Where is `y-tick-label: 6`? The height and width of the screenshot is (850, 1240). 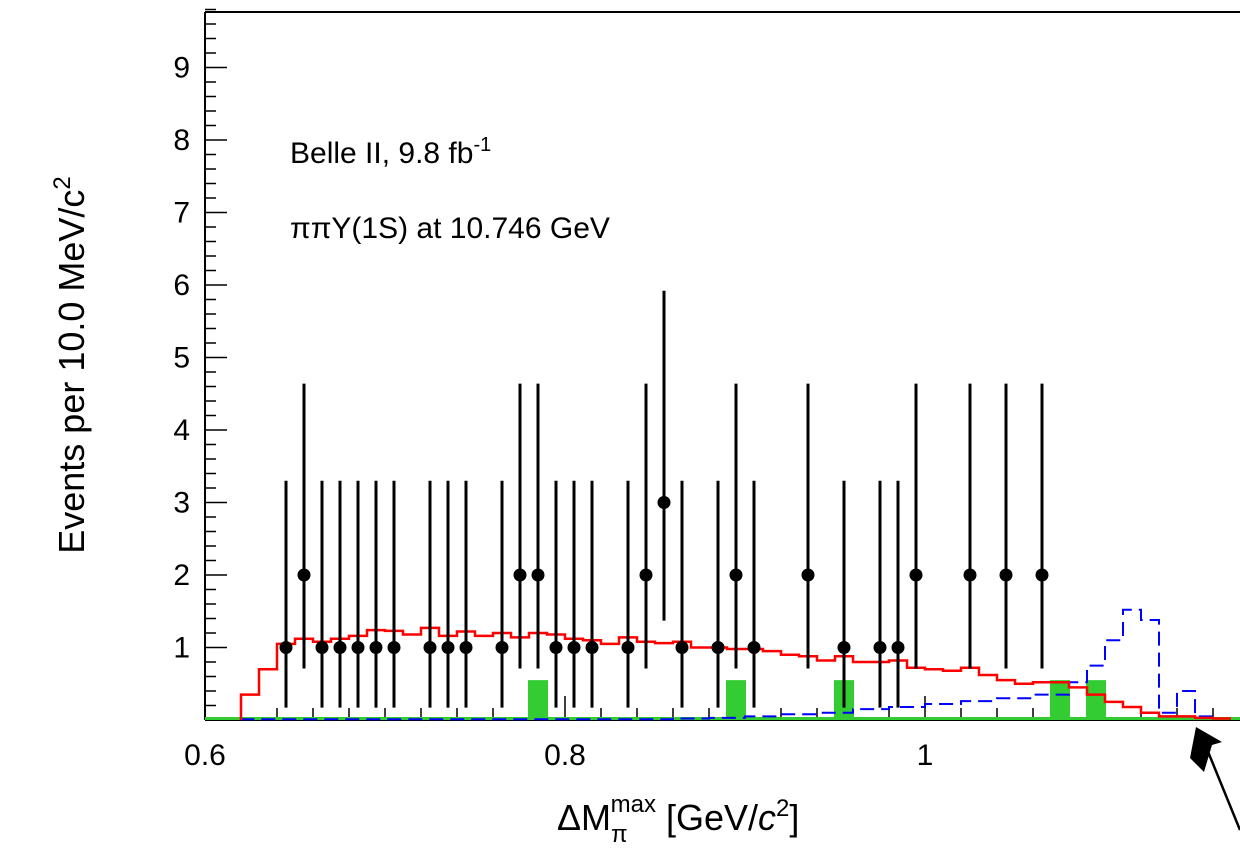 y-tick-label: 6 is located at coordinates (181, 285).